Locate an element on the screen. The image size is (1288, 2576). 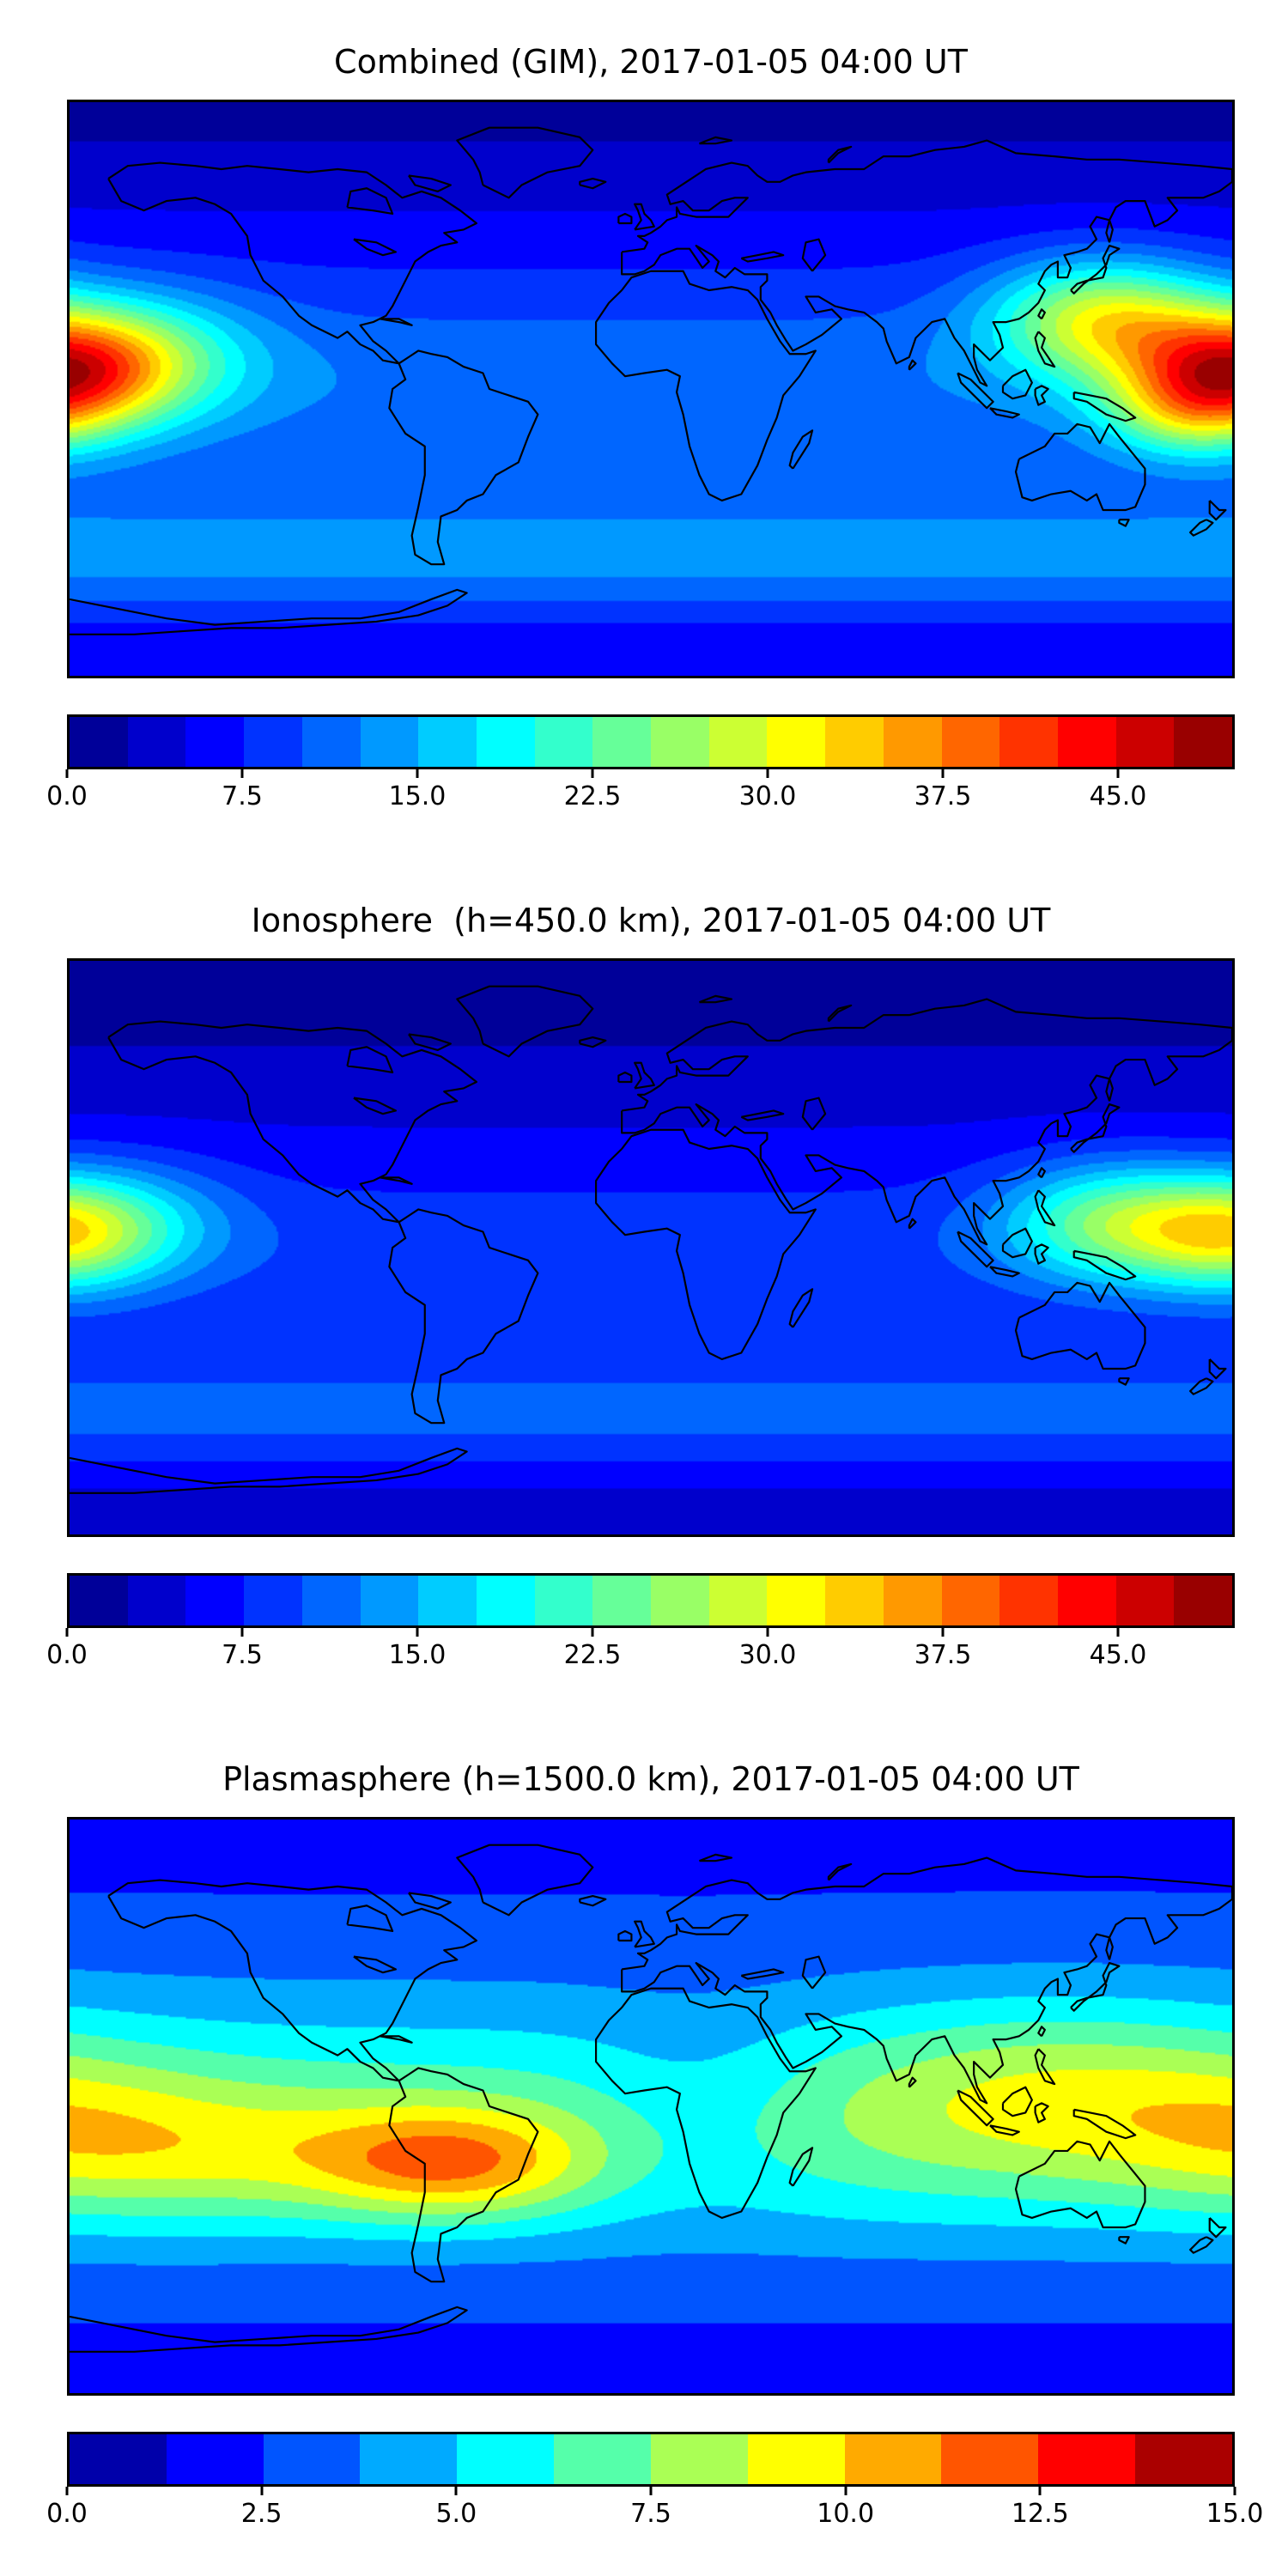
colorbar-tick-label: 10.0 is located at coordinates (846, 2514).